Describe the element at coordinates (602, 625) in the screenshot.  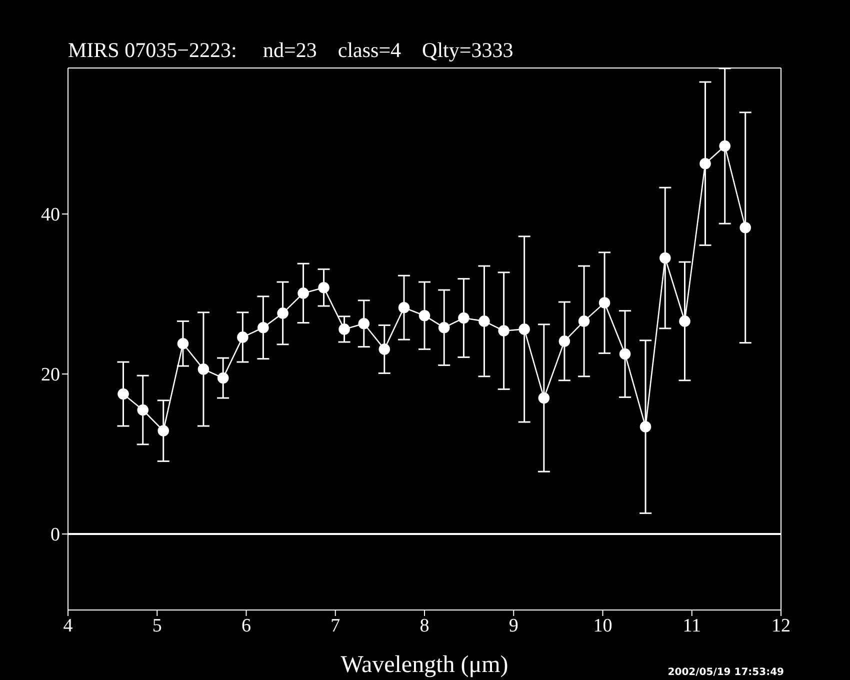
I see `x-tick-label: 10` at that location.